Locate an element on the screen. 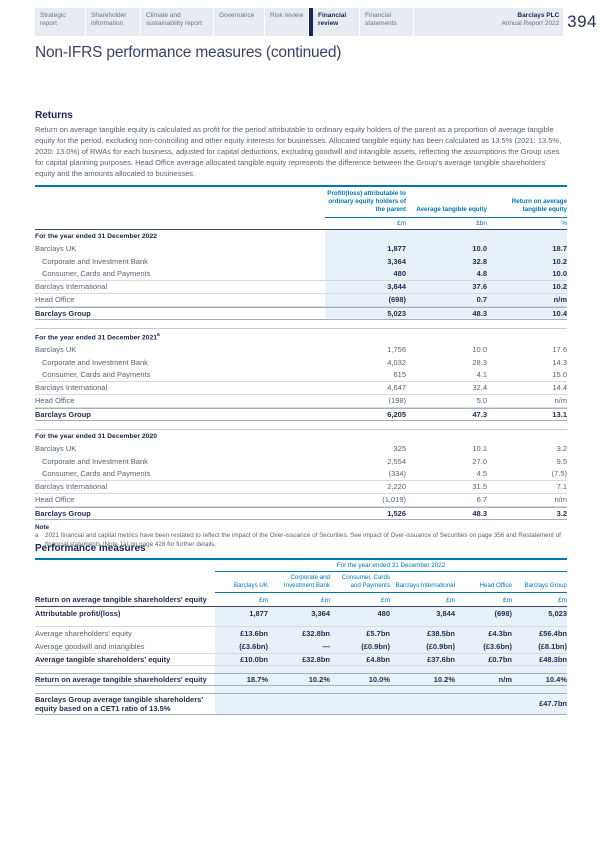 This screenshot has width=600, height=849. cell-value: 480 is located at coordinates (399, 274).